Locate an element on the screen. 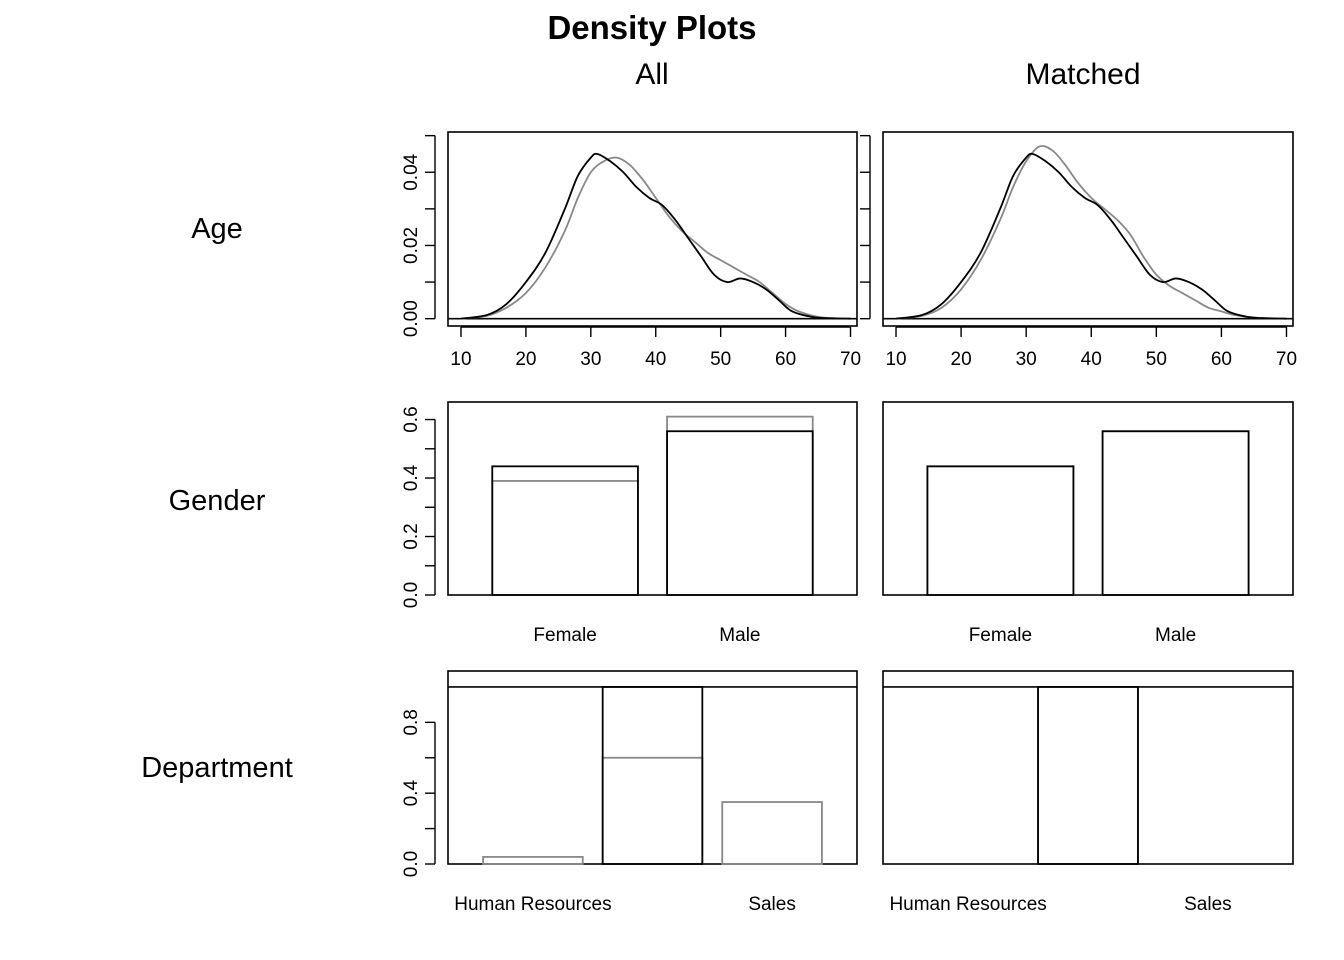 This screenshot has height=960, width=1344. age-all-x-tick-label-3: 40 is located at coordinates (655, 359).